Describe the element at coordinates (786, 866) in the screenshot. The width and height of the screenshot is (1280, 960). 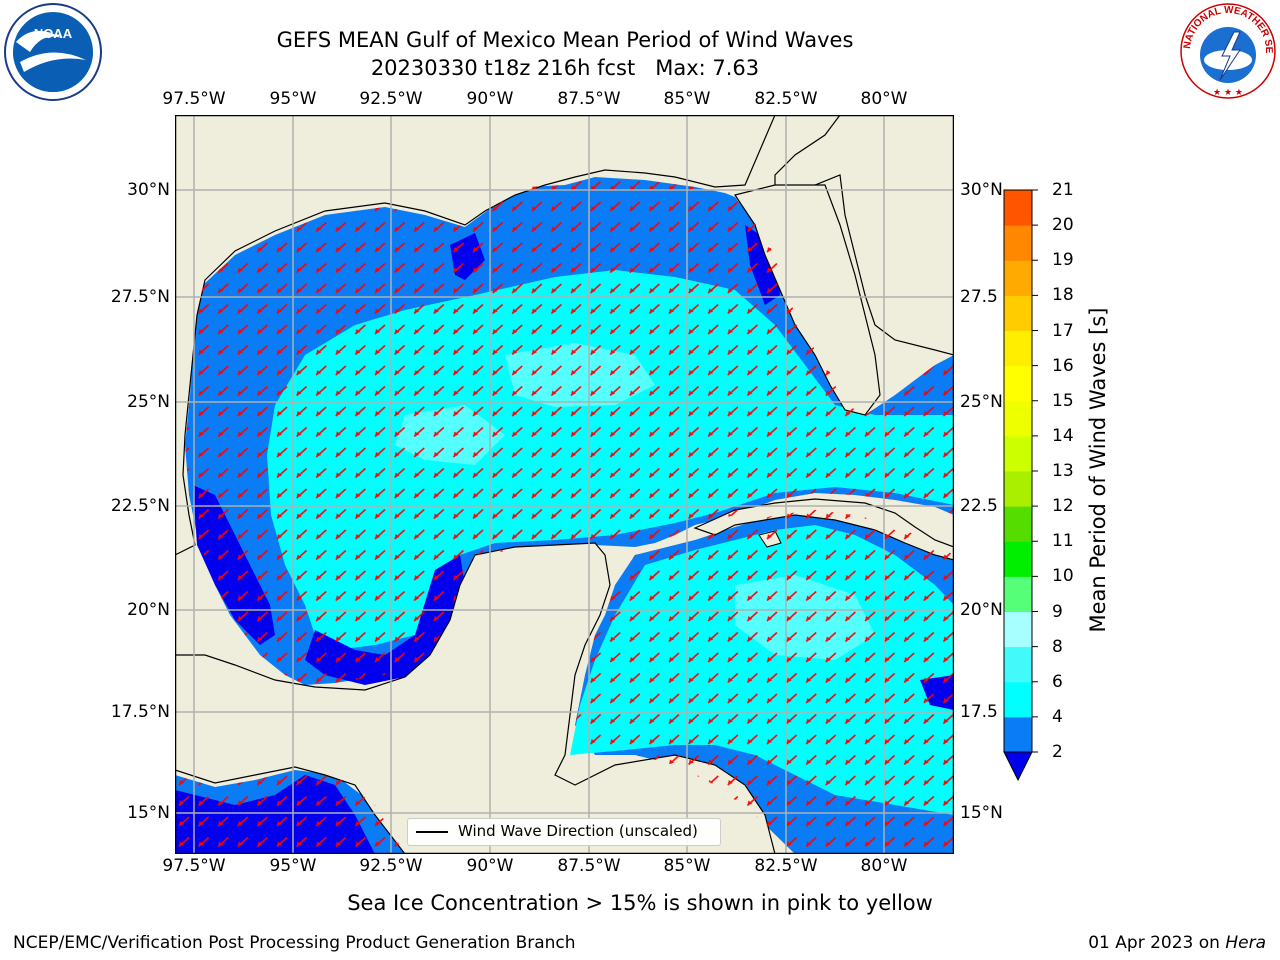
I see `lon-tick-bottom: 82.5°W` at that location.